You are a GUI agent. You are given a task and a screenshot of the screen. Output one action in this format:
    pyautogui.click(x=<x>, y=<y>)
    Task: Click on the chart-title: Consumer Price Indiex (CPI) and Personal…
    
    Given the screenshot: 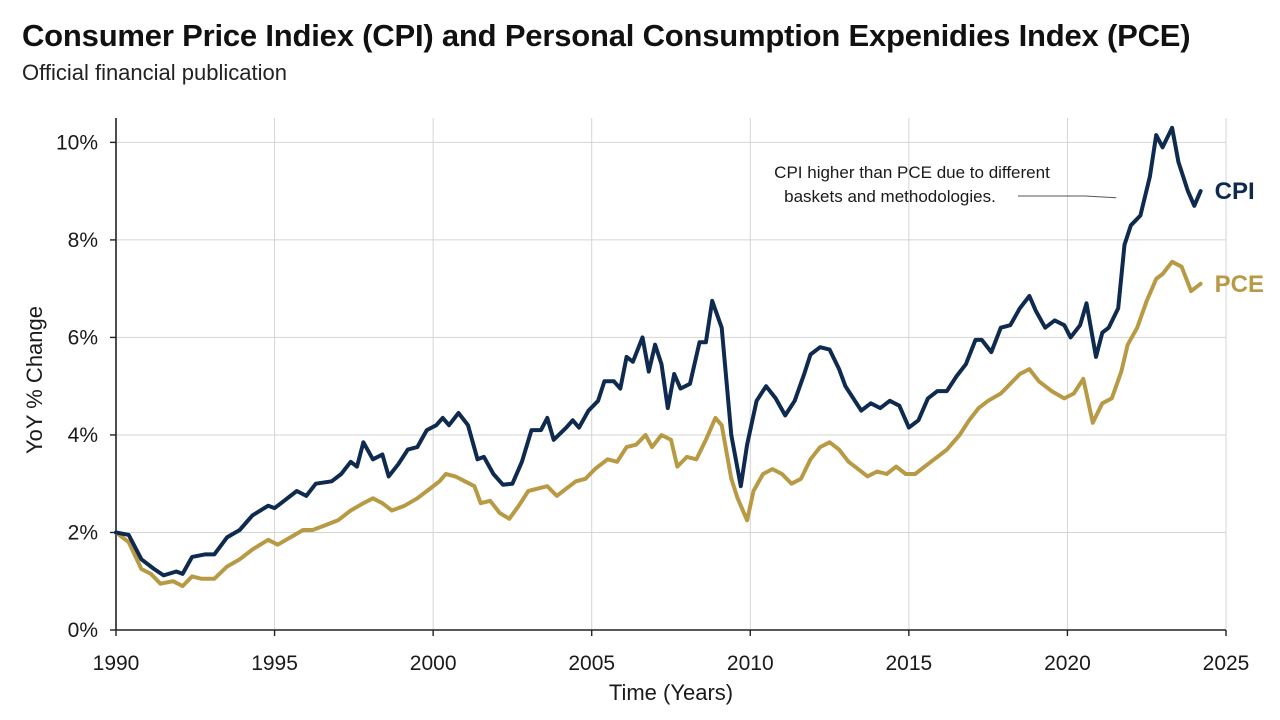 What is the action you would take?
    pyautogui.click(x=606, y=35)
    